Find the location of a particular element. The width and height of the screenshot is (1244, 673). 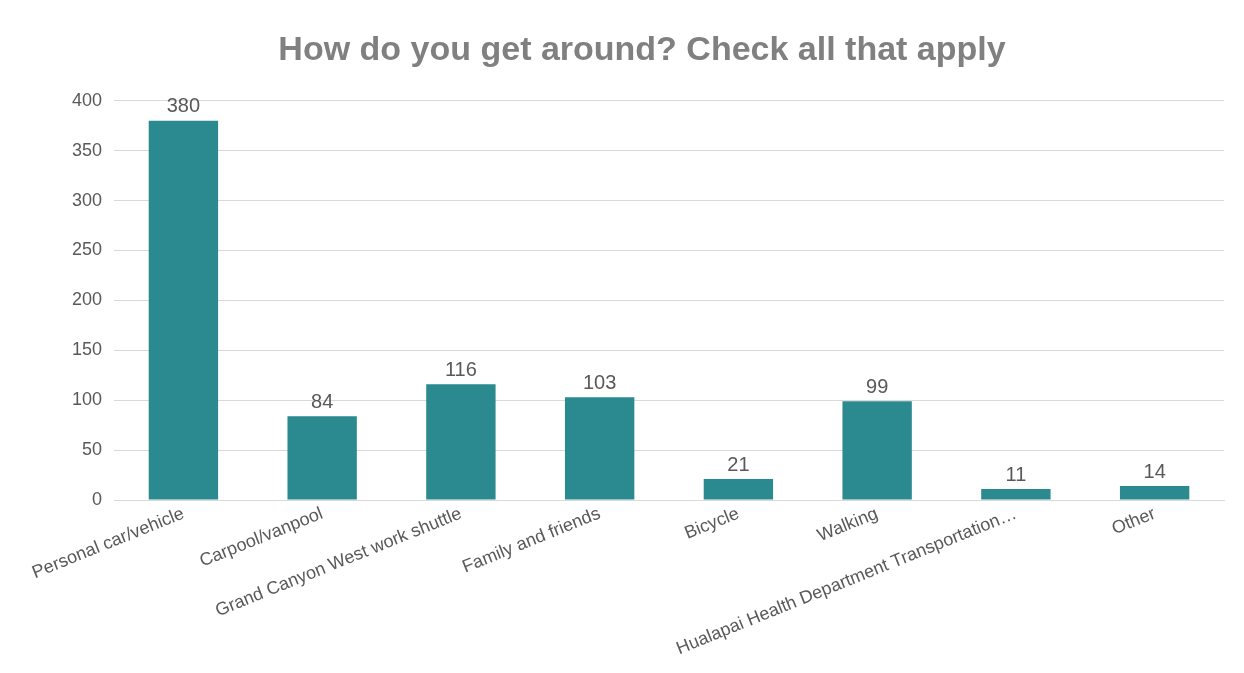

data-label: 103 is located at coordinates (599, 381).